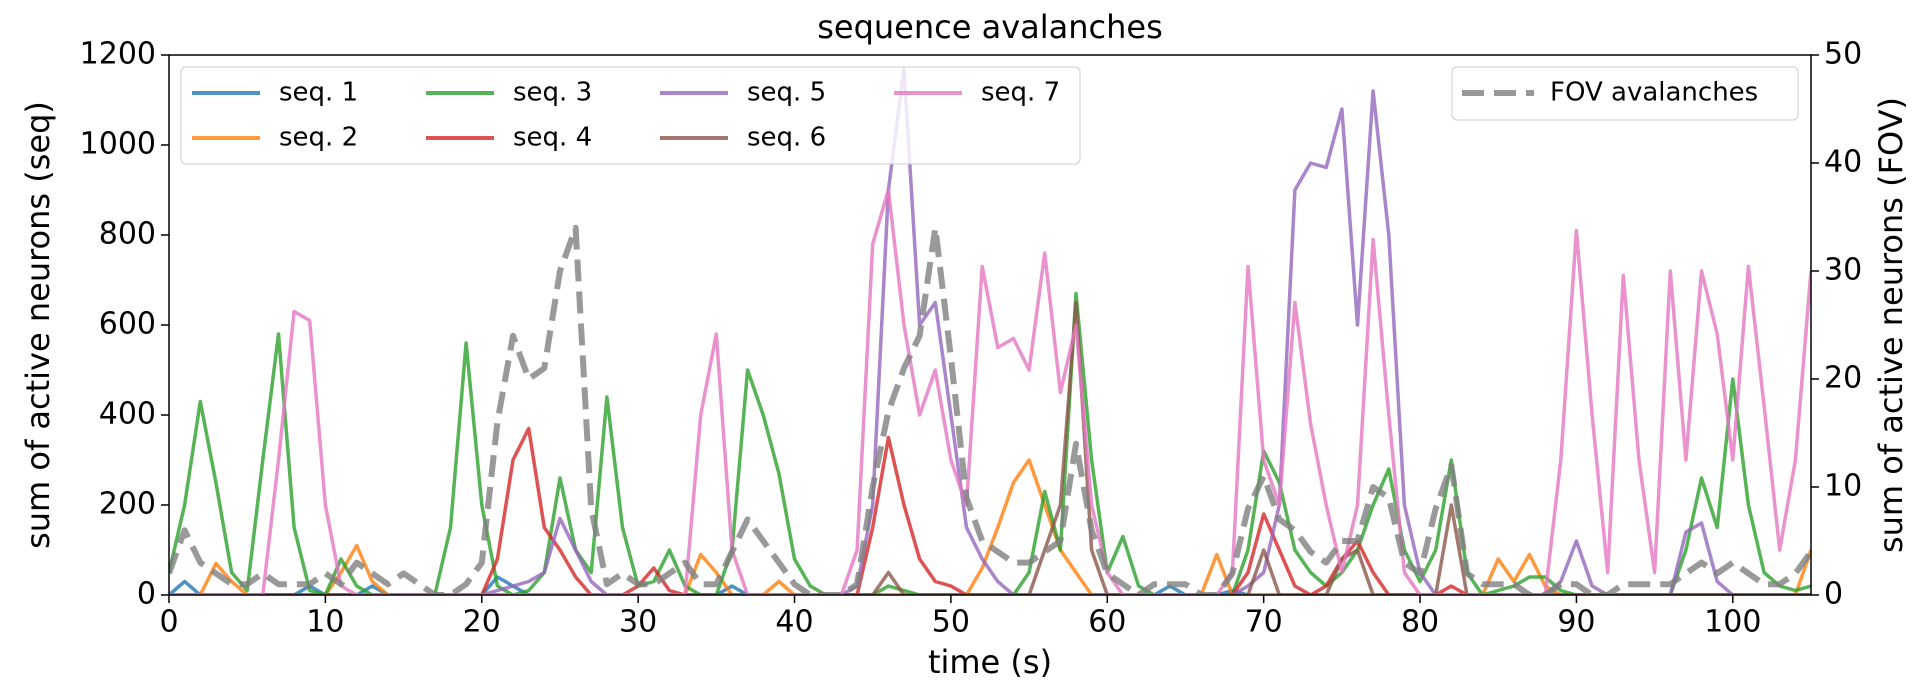 This screenshot has width=1916, height=683. What do you see at coordinates (1843, 270) in the screenshot?
I see `y2-tick-label: 30` at bounding box center [1843, 270].